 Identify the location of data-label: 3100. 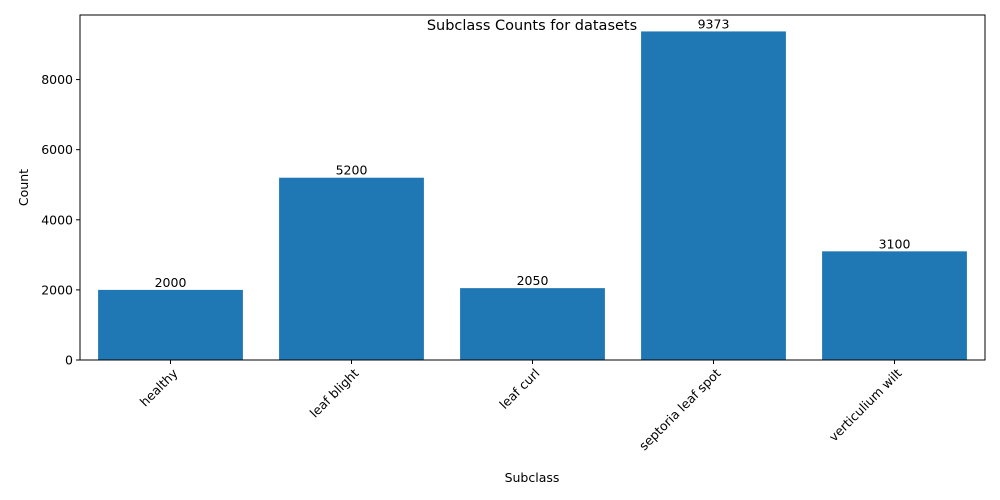
(895, 243).